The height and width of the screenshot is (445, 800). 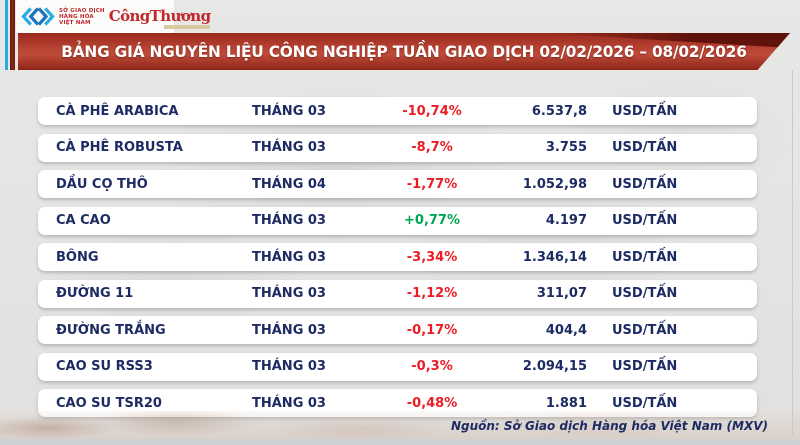 I want to click on price-value: 6.537,8, so click(x=559, y=111).